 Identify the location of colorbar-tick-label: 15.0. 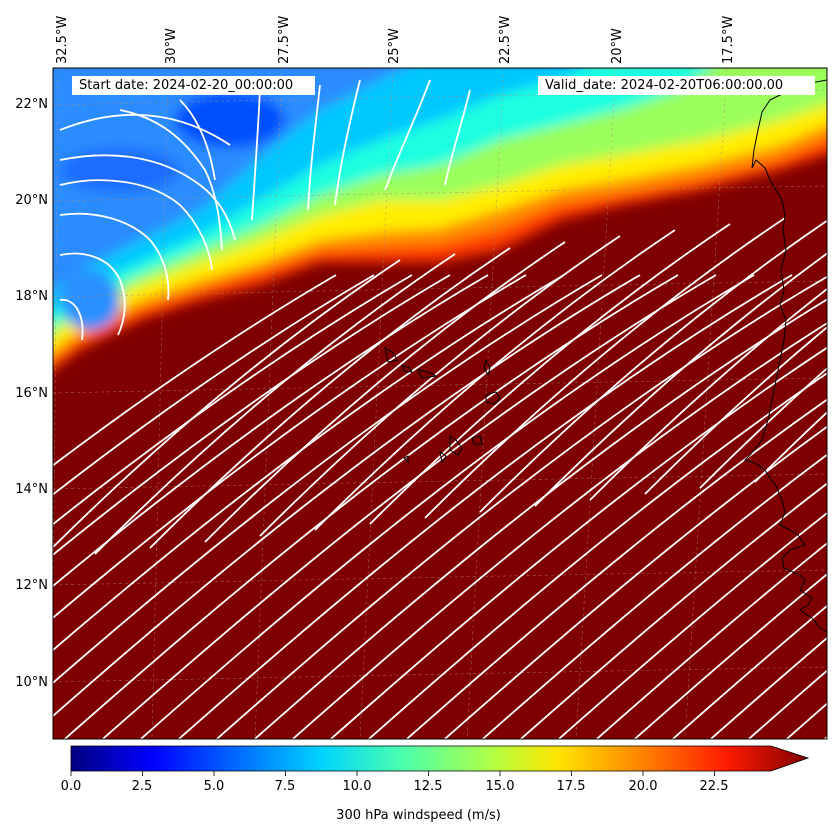
(500, 786).